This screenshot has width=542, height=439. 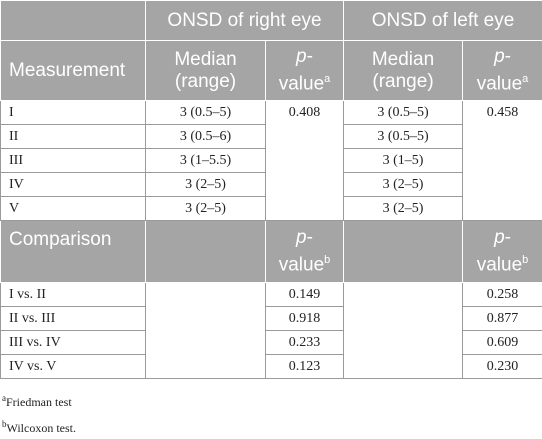 I want to click on row-label: I vs. II, so click(x=73, y=295).